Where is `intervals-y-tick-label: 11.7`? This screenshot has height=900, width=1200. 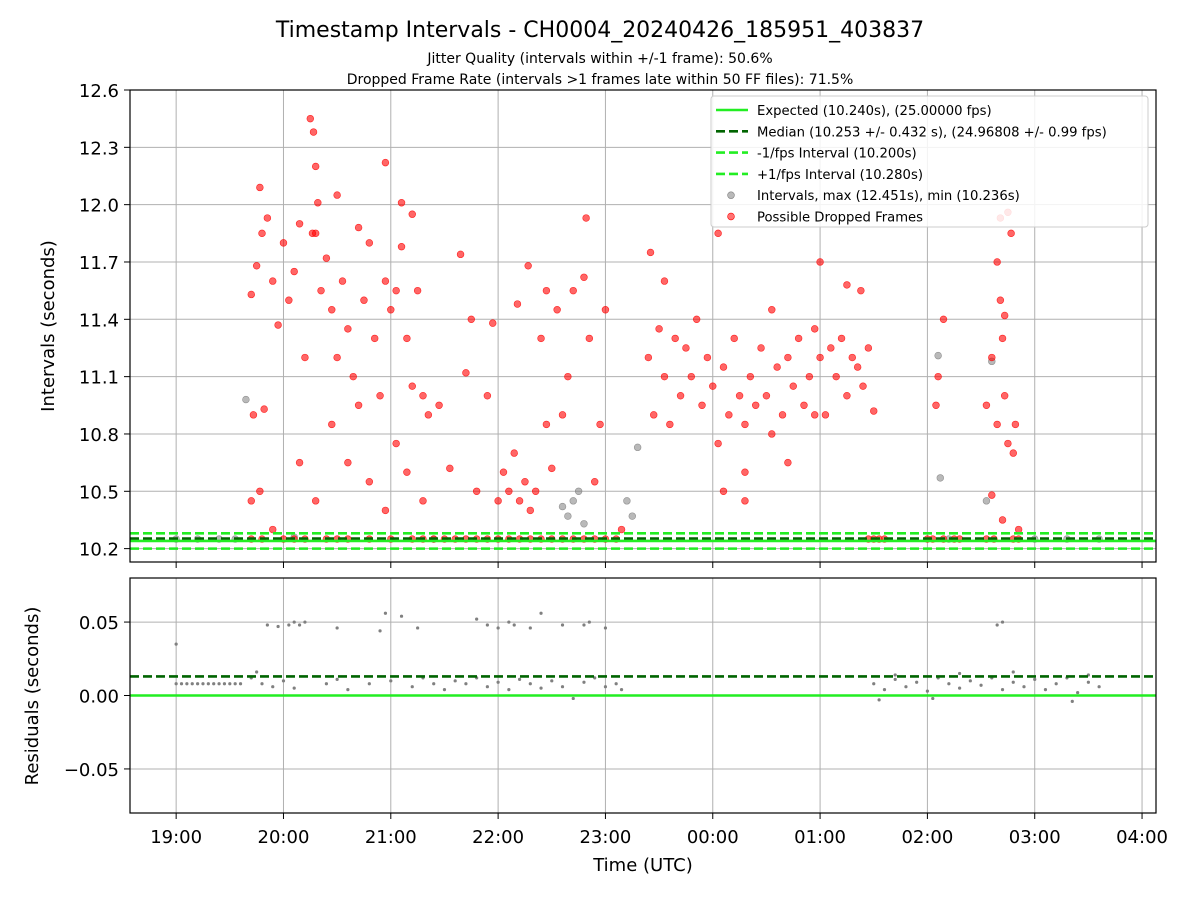 intervals-y-tick-label: 11.7 is located at coordinates (99, 263).